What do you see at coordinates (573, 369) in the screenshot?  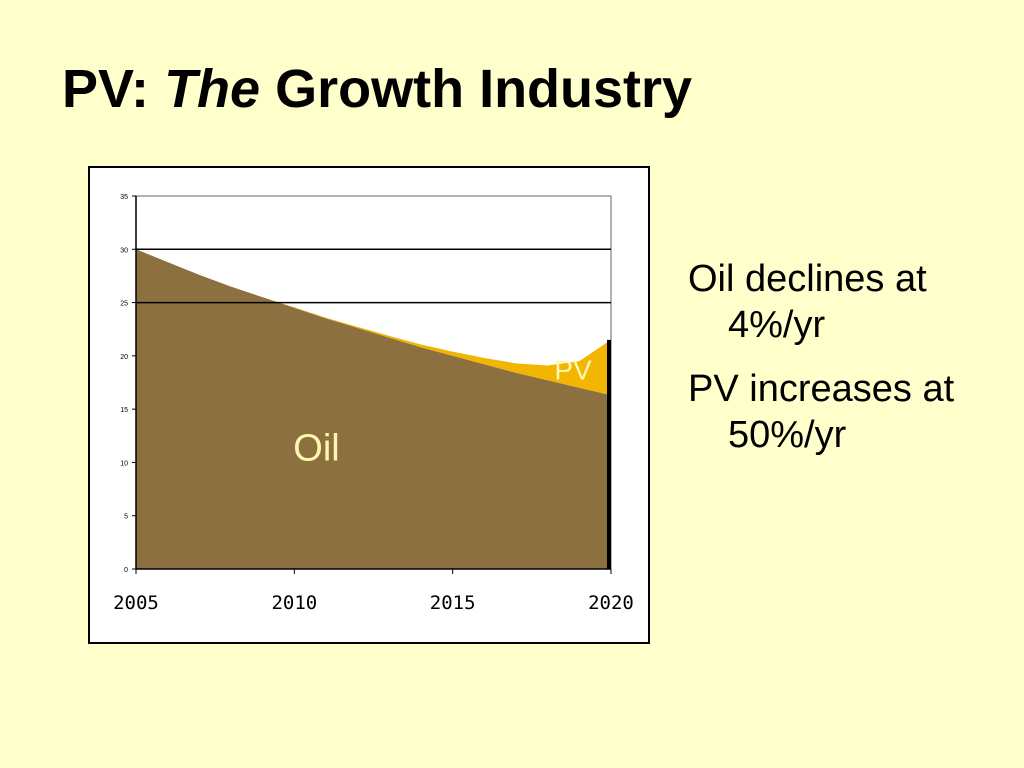 I see `pv-area-label: PV` at bounding box center [573, 369].